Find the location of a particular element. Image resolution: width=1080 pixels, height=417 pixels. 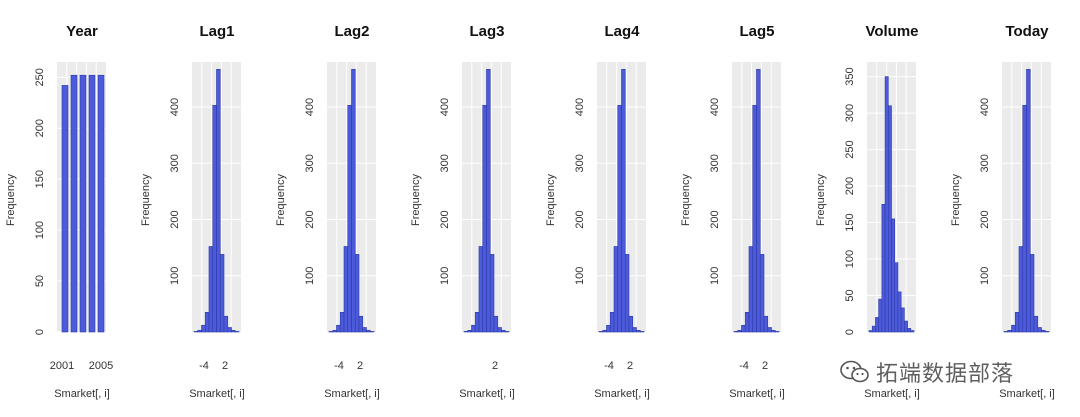

histogram-panel-lag2: 100 200 300 400 Lag2 Frequency -4 2 Smarket[, i] is located at coordinates (327, 211).